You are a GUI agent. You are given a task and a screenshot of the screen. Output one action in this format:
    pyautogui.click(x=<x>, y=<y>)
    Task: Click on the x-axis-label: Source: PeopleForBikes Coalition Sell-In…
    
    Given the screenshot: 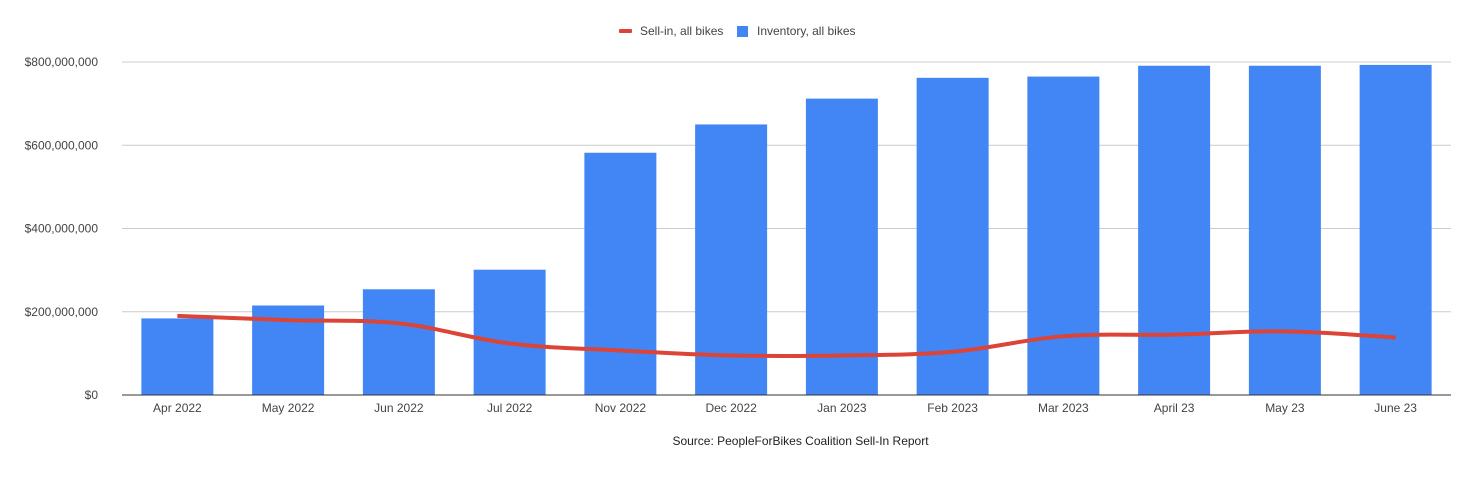 What is the action you would take?
    pyautogui.click(x=800, y=441)
    